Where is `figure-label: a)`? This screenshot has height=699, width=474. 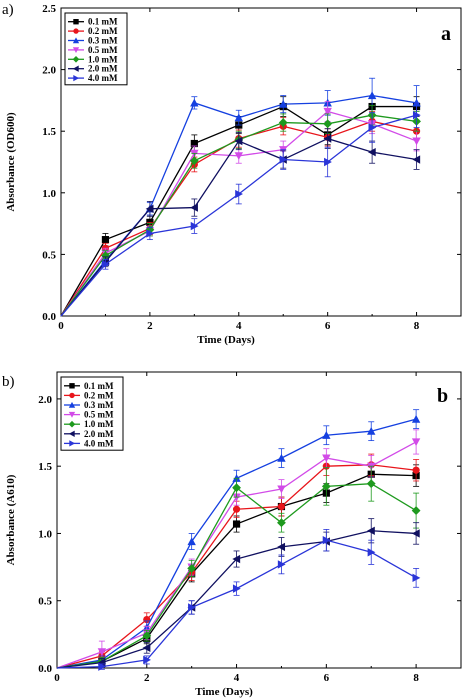
figure-label: a) is located at coordinates (8, 10).